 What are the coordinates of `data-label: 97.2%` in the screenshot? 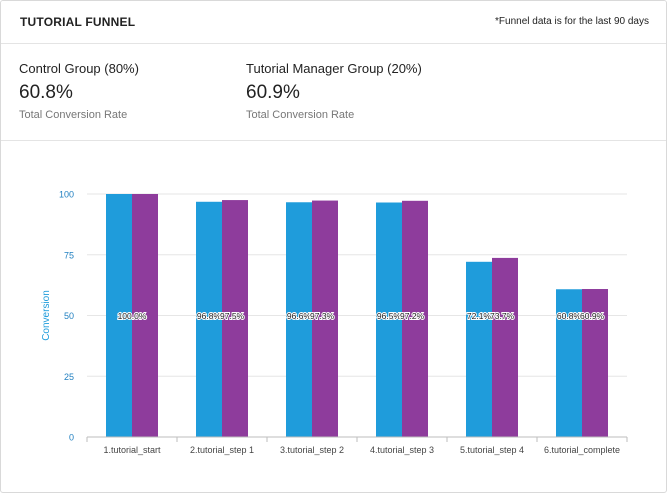 It's located at (412, 316).